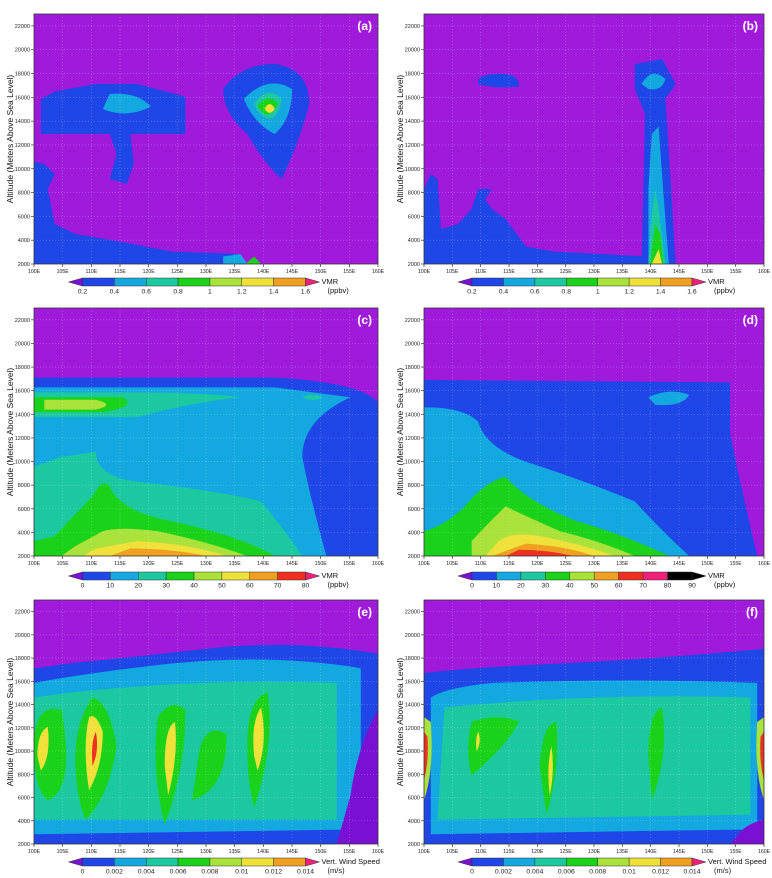 The image size is (772, 878). Describe the element at coordinates (146, 292) in the screenshot. I see `colorbar-tick-label: 0.6` at that location.